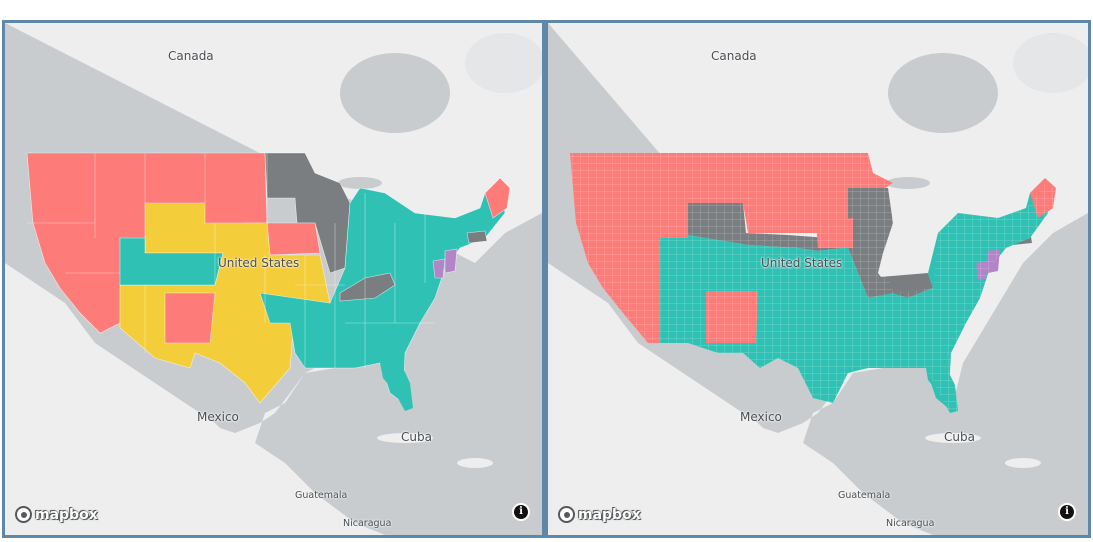 This screenshot has width=1093, height=542. I want to click on region-nm-salmon, so click(190, 318).